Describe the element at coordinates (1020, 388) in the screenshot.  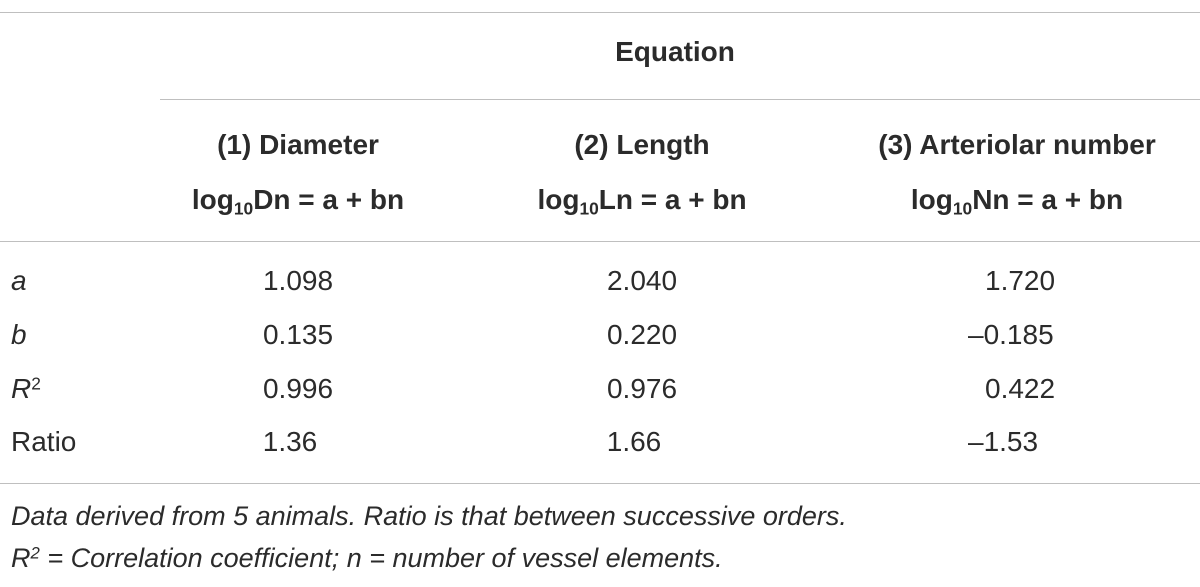
I see `table-cell: 0.422` at that location.